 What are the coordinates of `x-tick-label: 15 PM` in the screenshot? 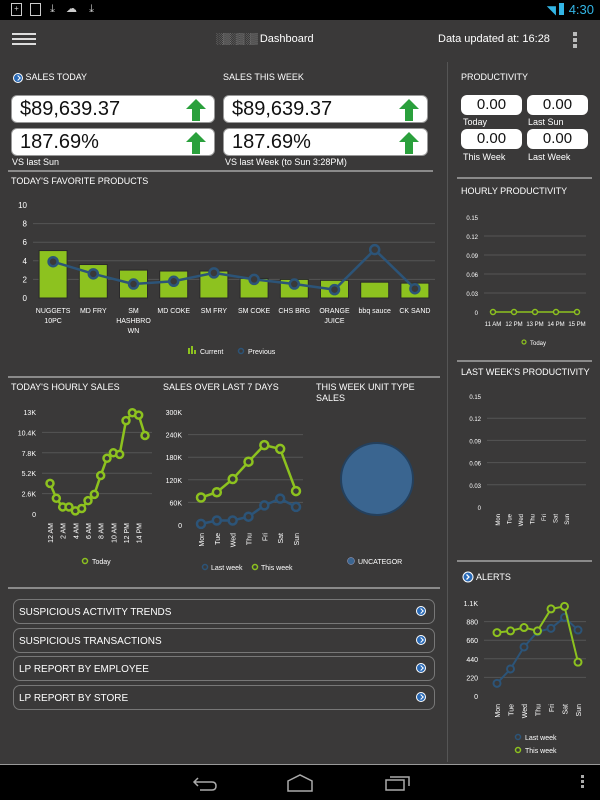 It's located at (576, 325).